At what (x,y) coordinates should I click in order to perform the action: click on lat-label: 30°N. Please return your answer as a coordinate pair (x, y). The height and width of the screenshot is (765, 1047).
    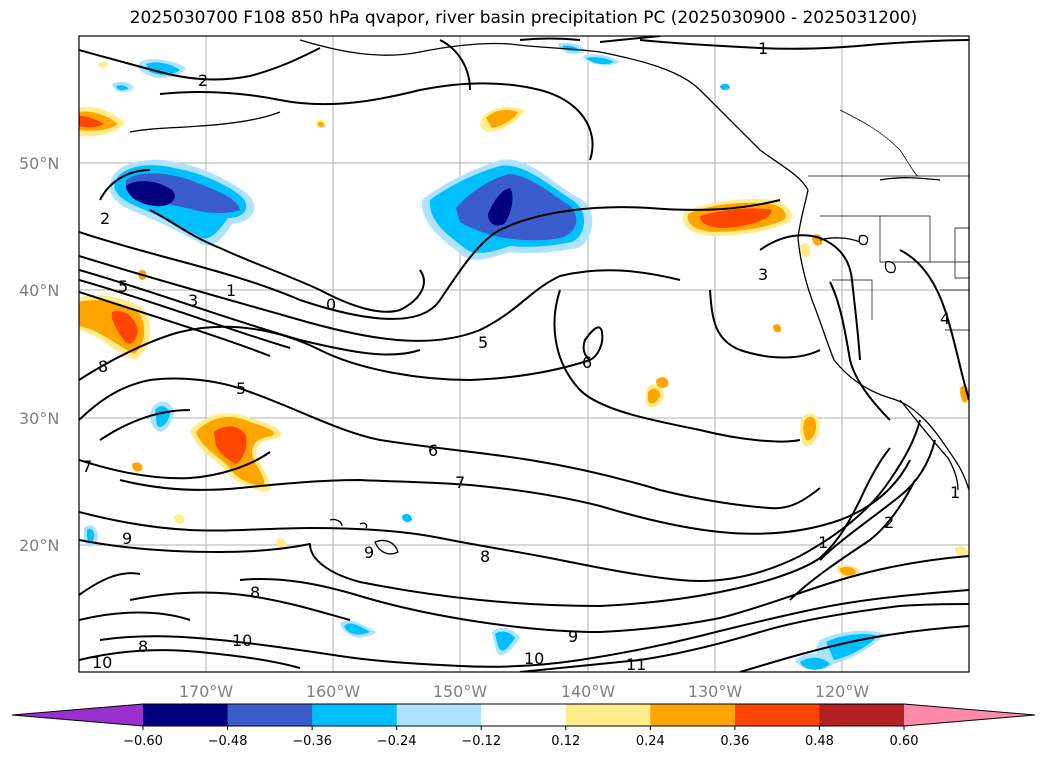
    Looking at the image, I should click on (39, 418).